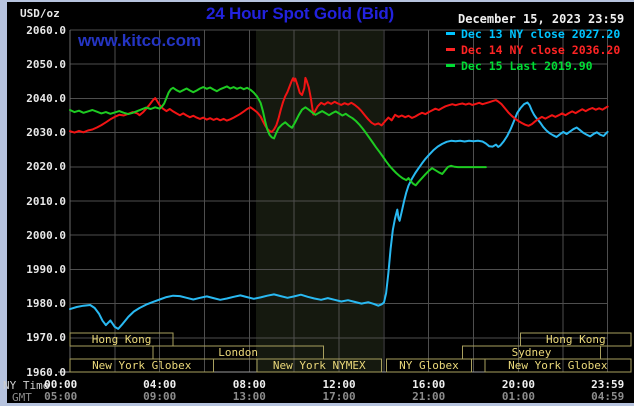  I want to click on ny-time-tick-label: 08:00, so click(249, 384).